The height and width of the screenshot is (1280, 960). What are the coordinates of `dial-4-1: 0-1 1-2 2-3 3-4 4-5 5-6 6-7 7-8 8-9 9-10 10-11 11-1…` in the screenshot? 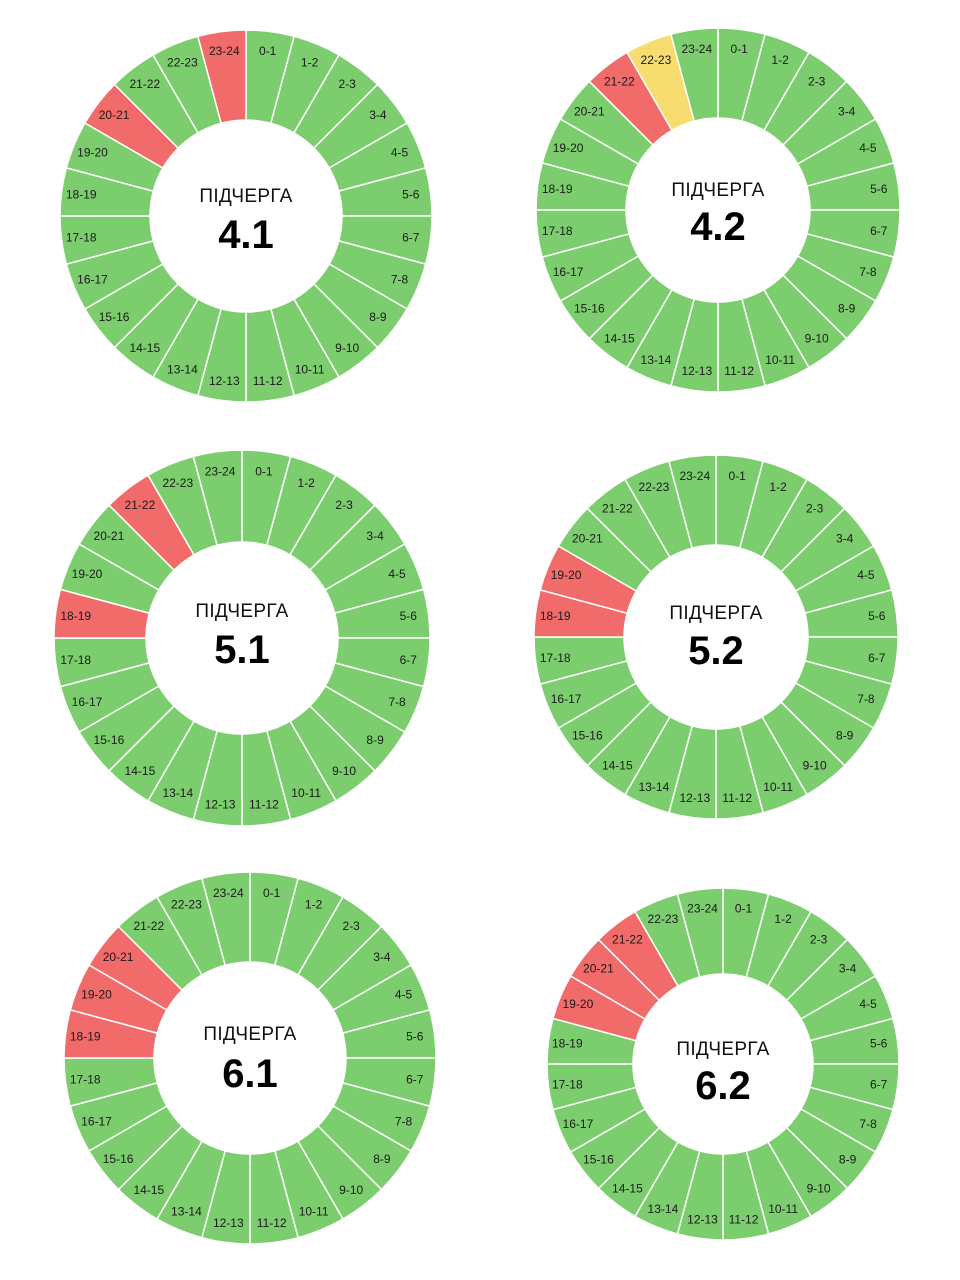 It's located at (246, 216).